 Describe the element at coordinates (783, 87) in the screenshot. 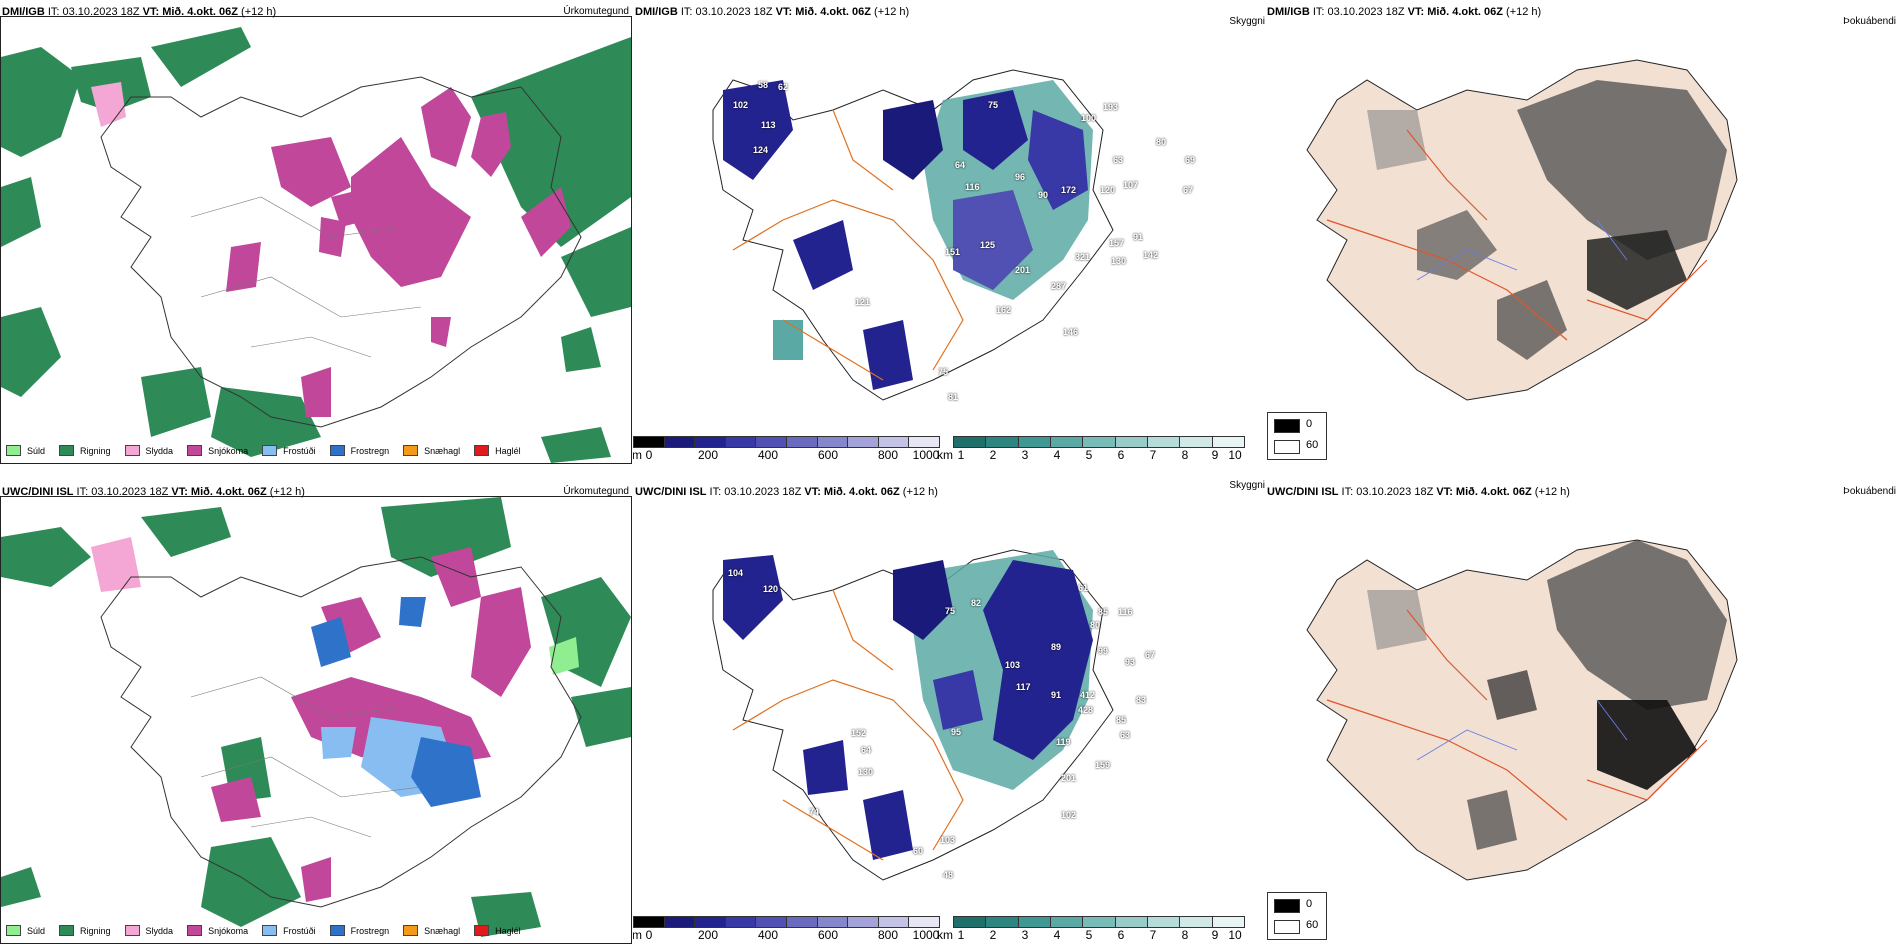

I see `vis-label: 62` at that location.